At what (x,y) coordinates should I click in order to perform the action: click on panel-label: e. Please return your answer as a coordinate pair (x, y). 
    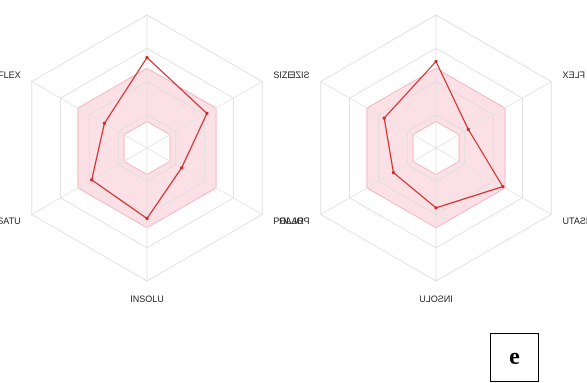
    Looking at the image, I should click on (514, 356).